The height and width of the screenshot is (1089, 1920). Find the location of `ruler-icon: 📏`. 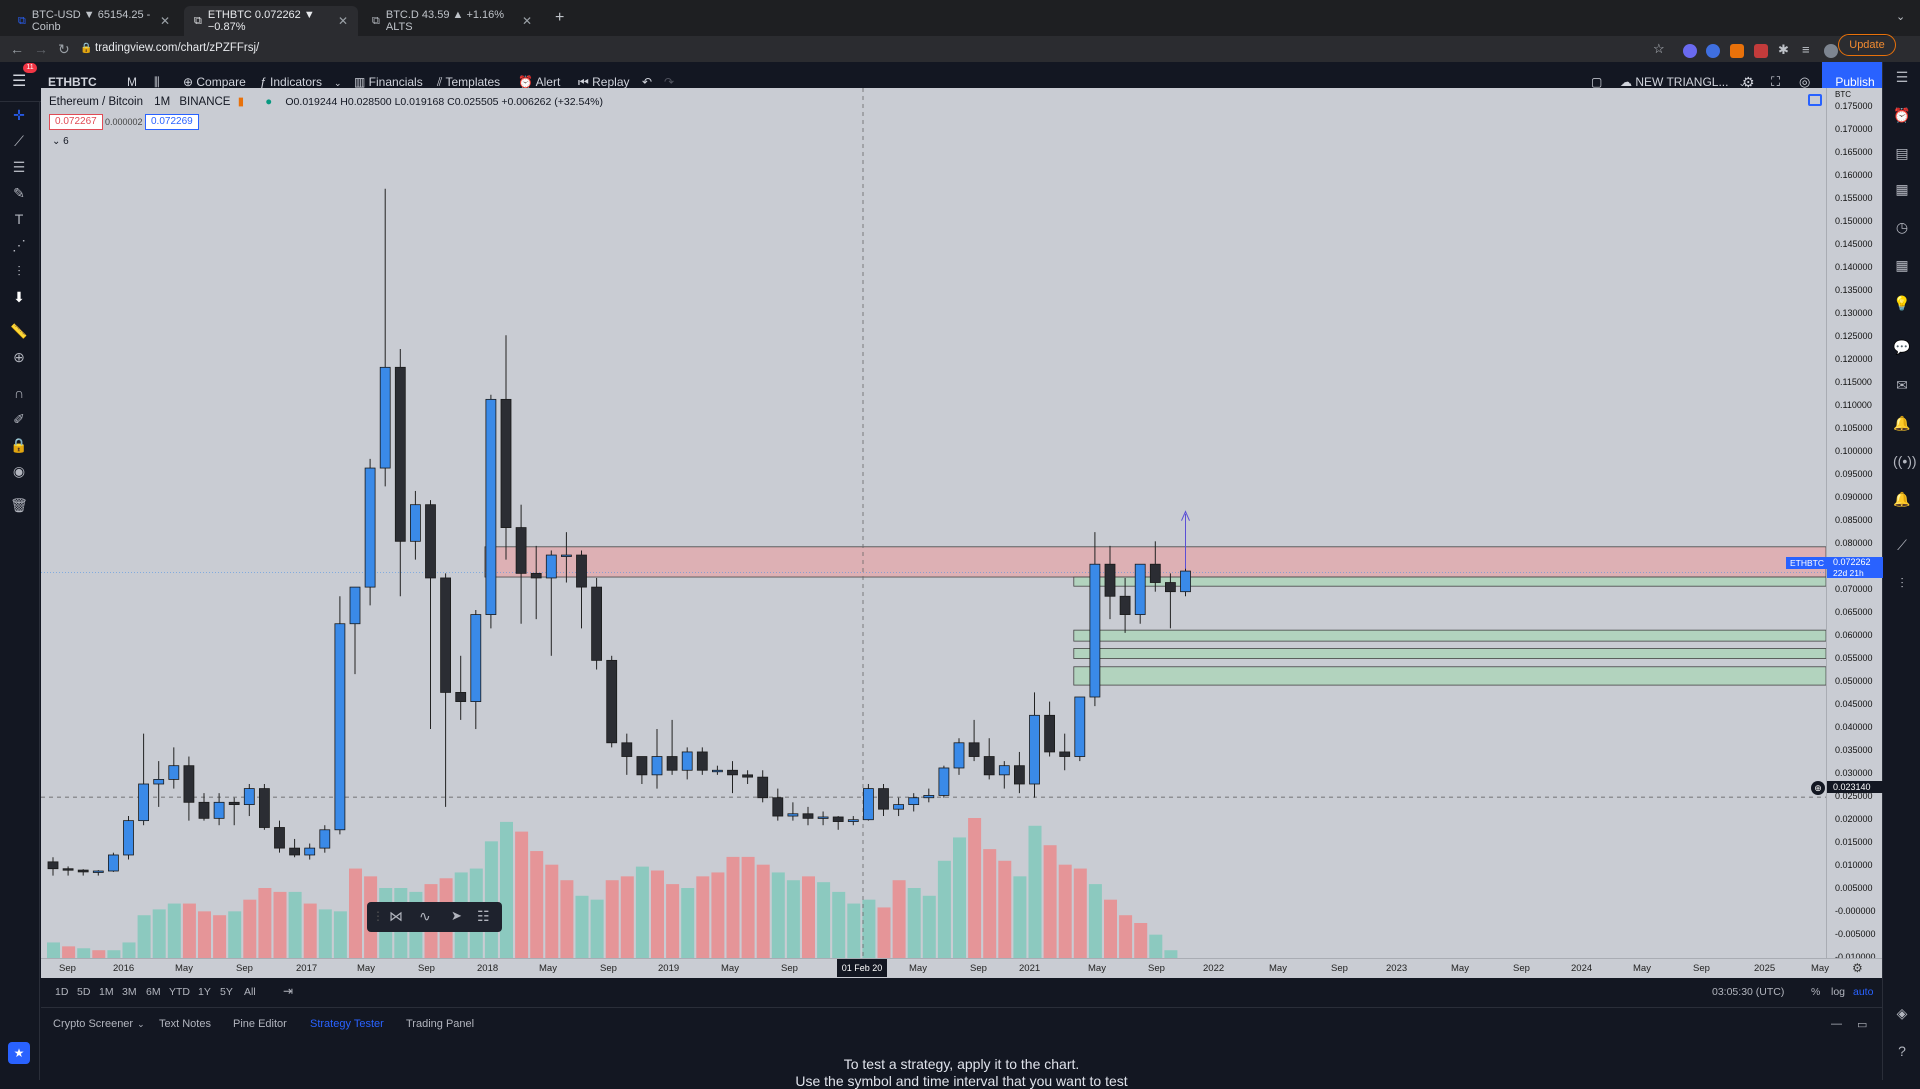

ruler-icon: 📏 is located at coordinates (19, 331).